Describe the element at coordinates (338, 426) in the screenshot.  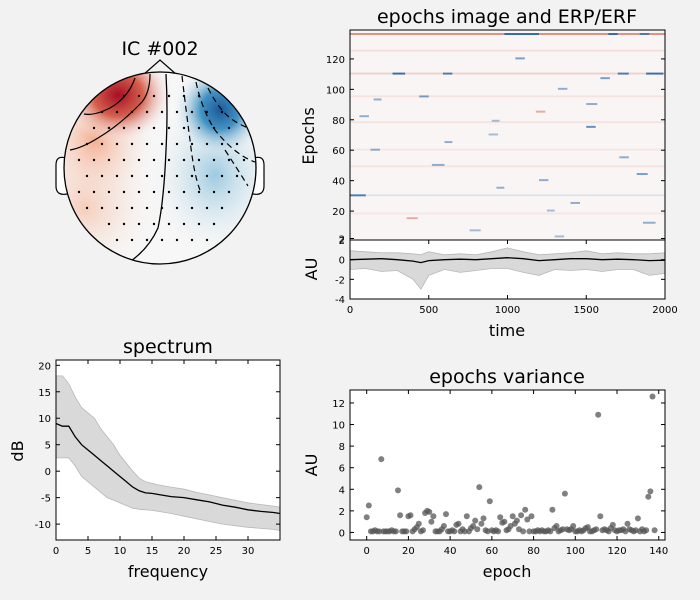
I see `variance-ytick-label: 10` at that location.